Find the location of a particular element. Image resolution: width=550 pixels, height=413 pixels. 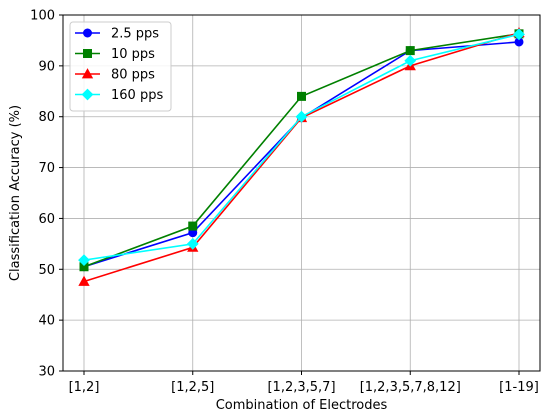

x-tick-label: [1,2,3,5,7] is located at coordinates (301, 387).